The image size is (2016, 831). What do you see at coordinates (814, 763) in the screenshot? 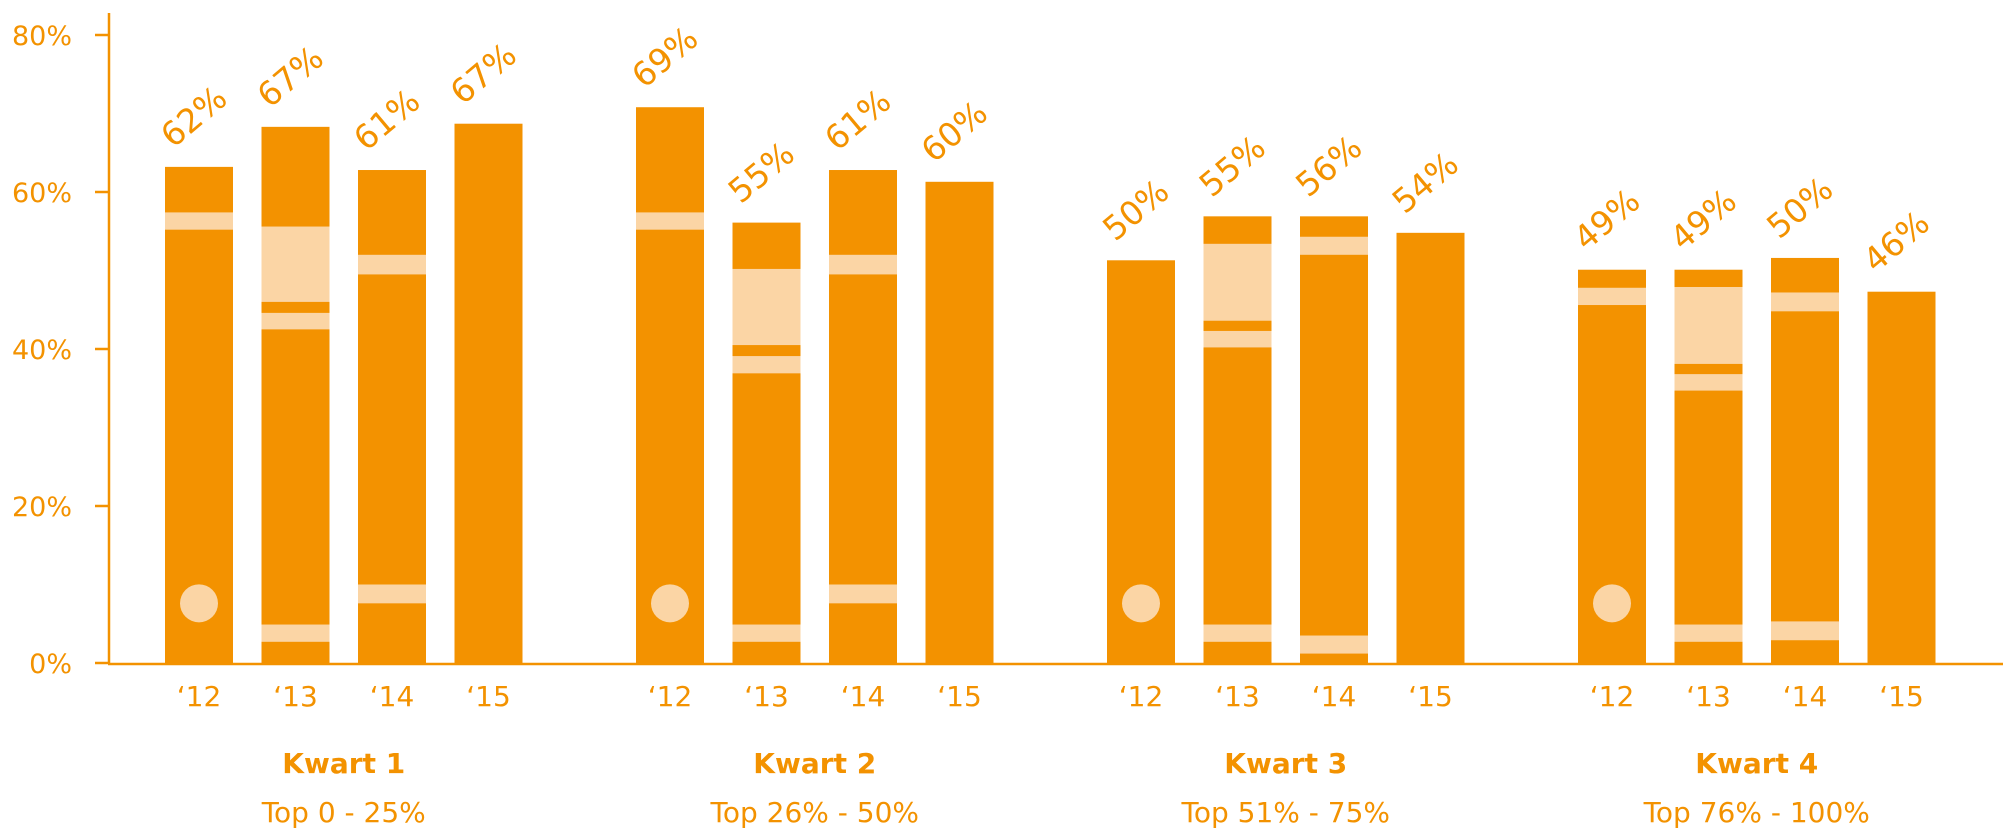
I see `group-title: Kwart 2` at bounding box center [814, 763].